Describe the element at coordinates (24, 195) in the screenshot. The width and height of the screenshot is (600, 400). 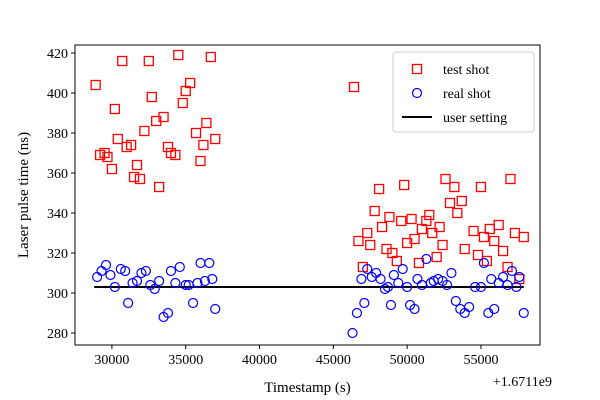
I see `y-axis-label: Laser pulse time (ns)` at that location.